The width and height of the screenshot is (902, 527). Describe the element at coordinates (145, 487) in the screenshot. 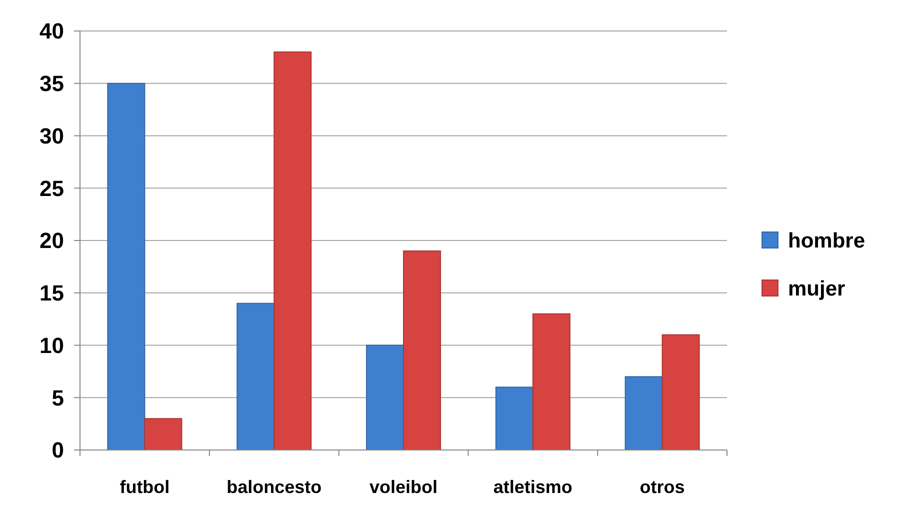

I see `x-tick-label: futbol` at that location.